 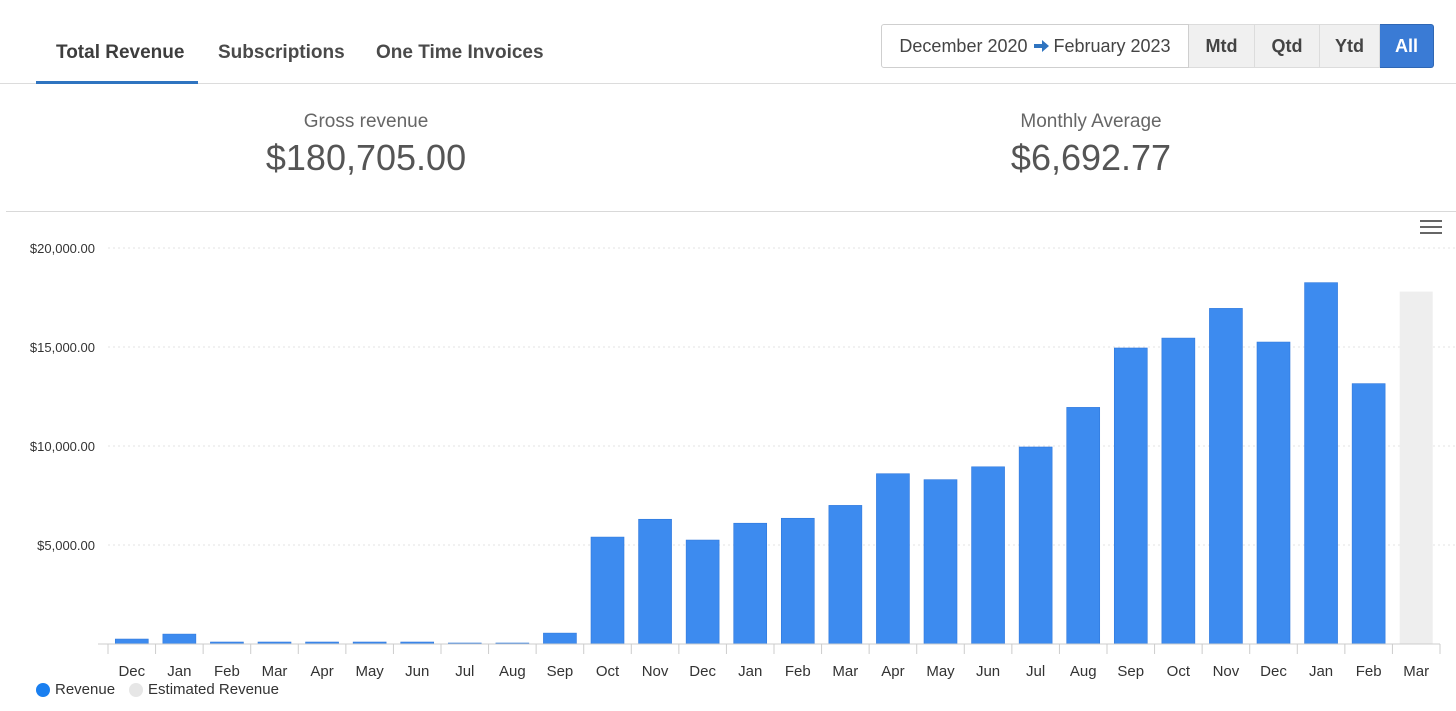 What do you see at coordinates (1350, 46) in the screenshot?
I see `ytd-button: Ytd` at bounding box center [1350, 46].